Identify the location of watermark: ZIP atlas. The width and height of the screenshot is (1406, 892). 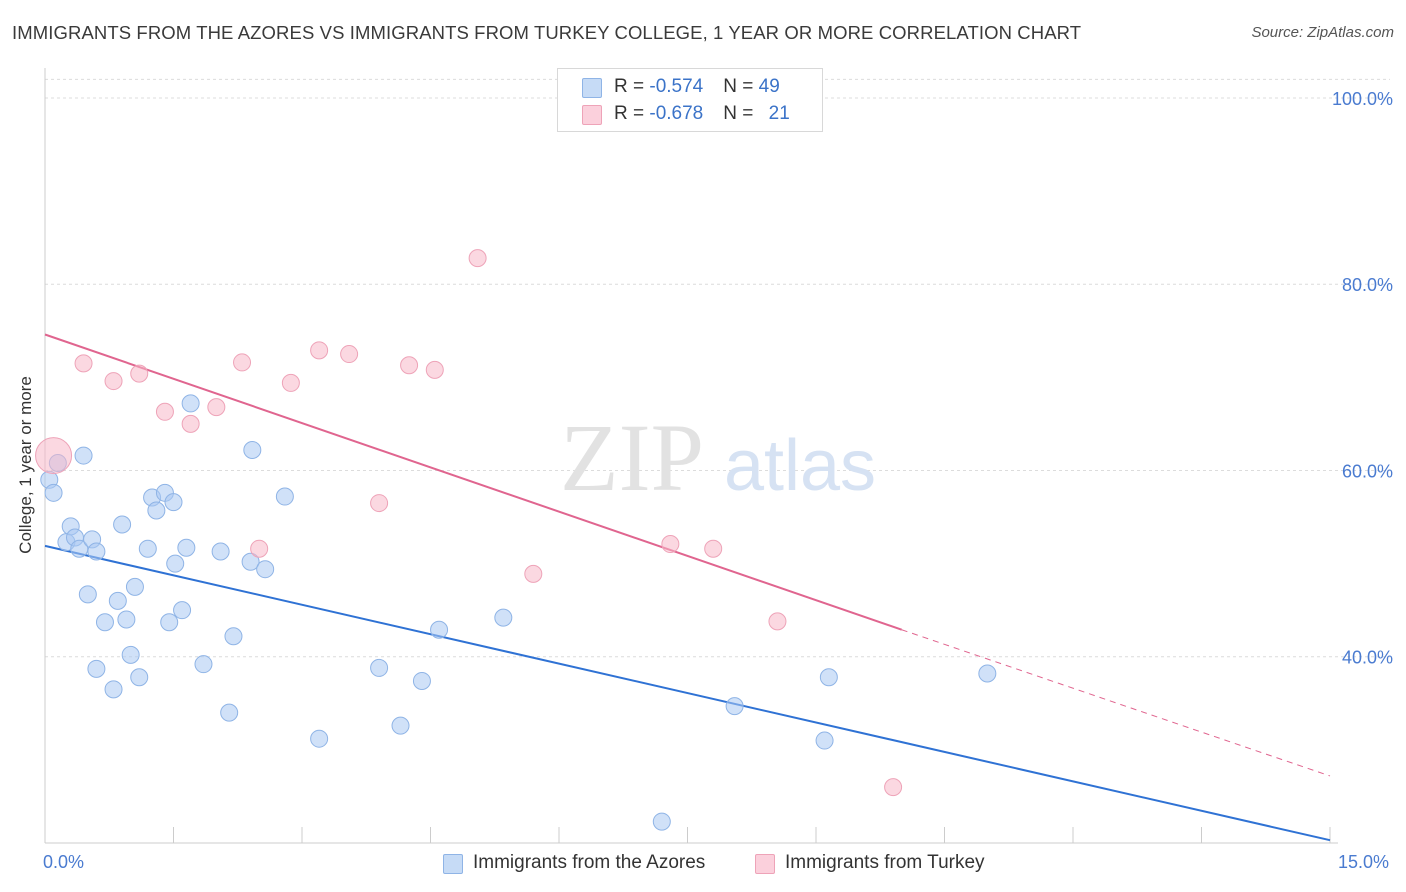
(718, 457).